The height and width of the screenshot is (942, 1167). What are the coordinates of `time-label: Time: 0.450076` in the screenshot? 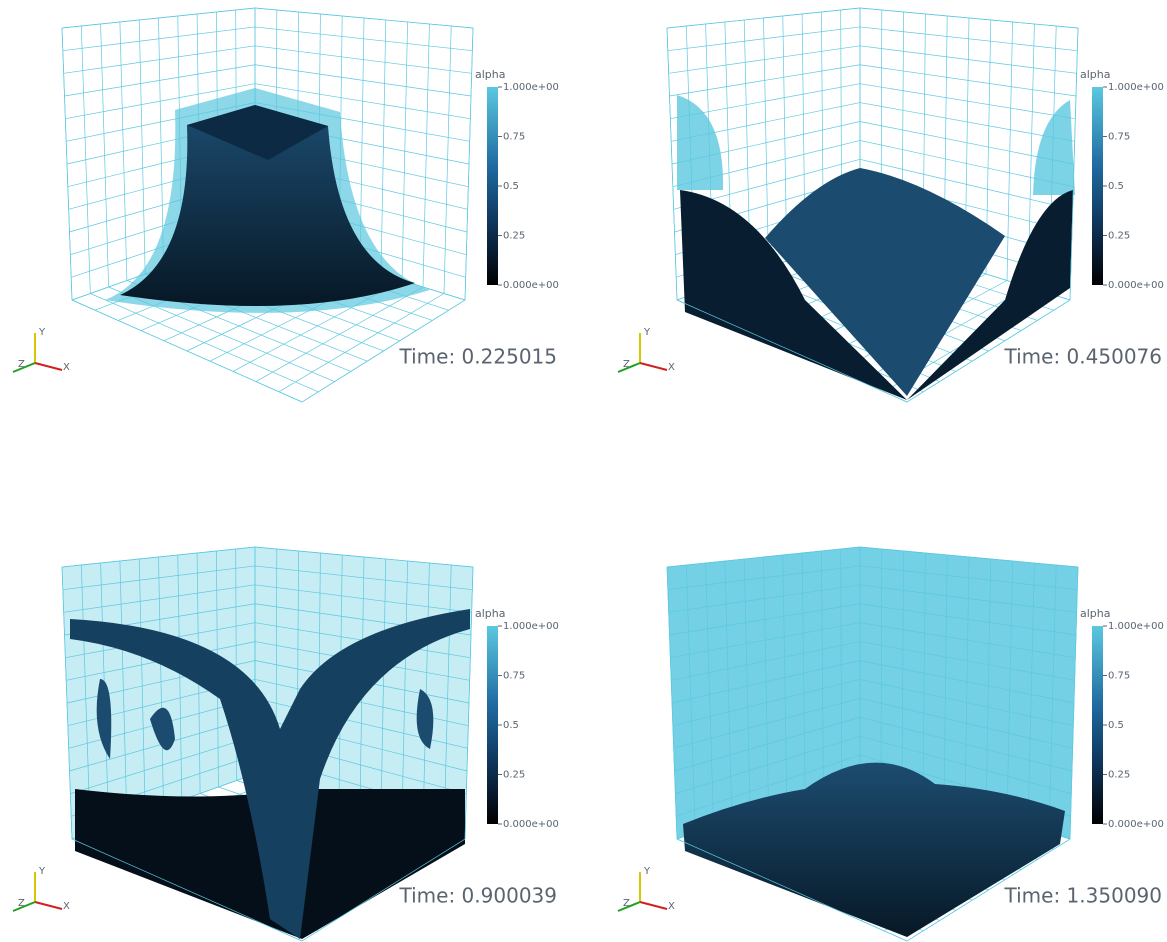 It's located at (1083, 357).